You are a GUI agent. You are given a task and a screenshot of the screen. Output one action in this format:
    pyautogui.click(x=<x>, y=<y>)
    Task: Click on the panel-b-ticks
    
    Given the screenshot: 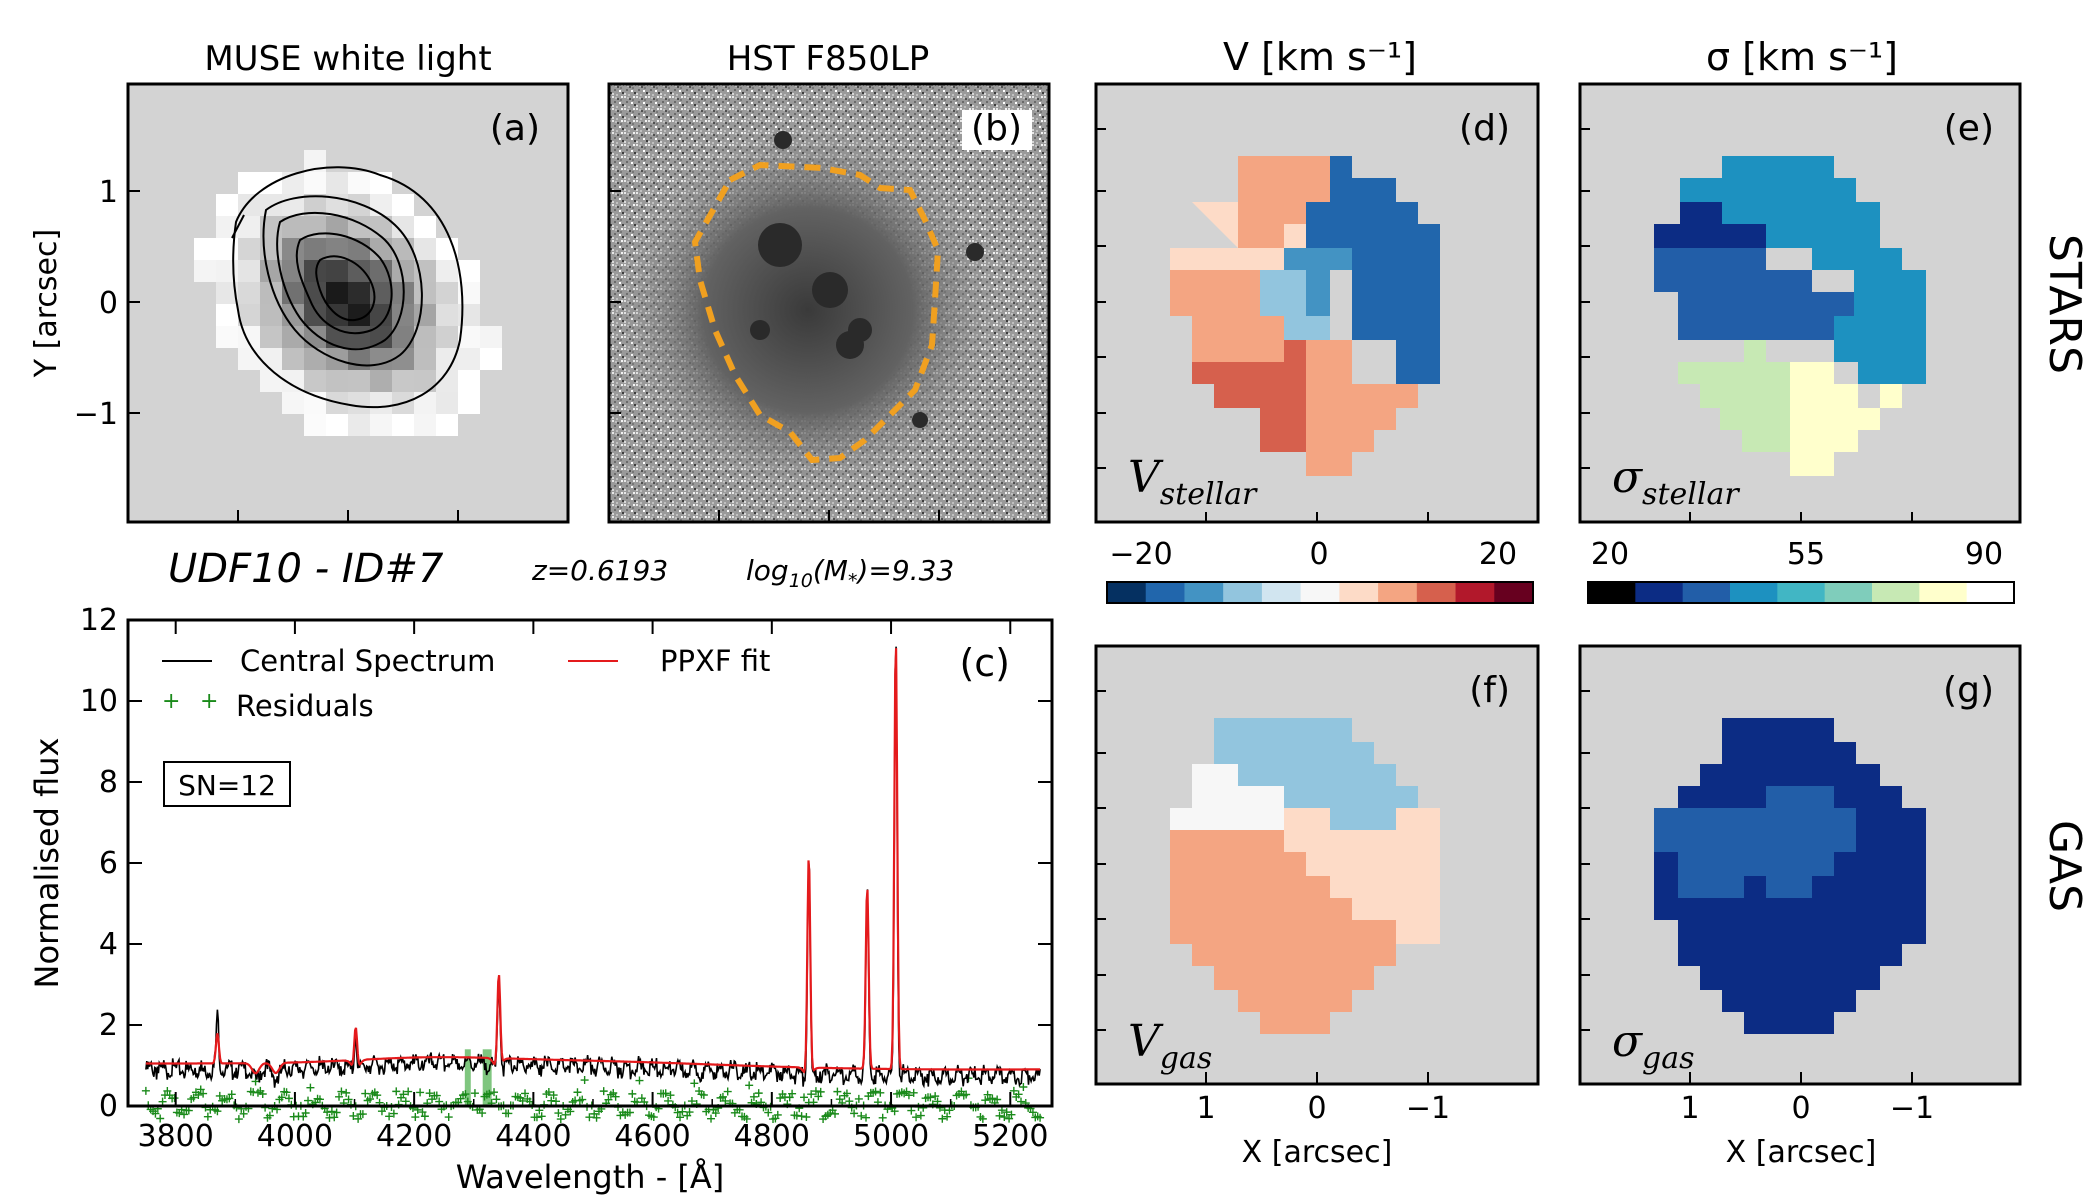 What is the action you would take?
    pyautogui.click(x=774, y=356)
    